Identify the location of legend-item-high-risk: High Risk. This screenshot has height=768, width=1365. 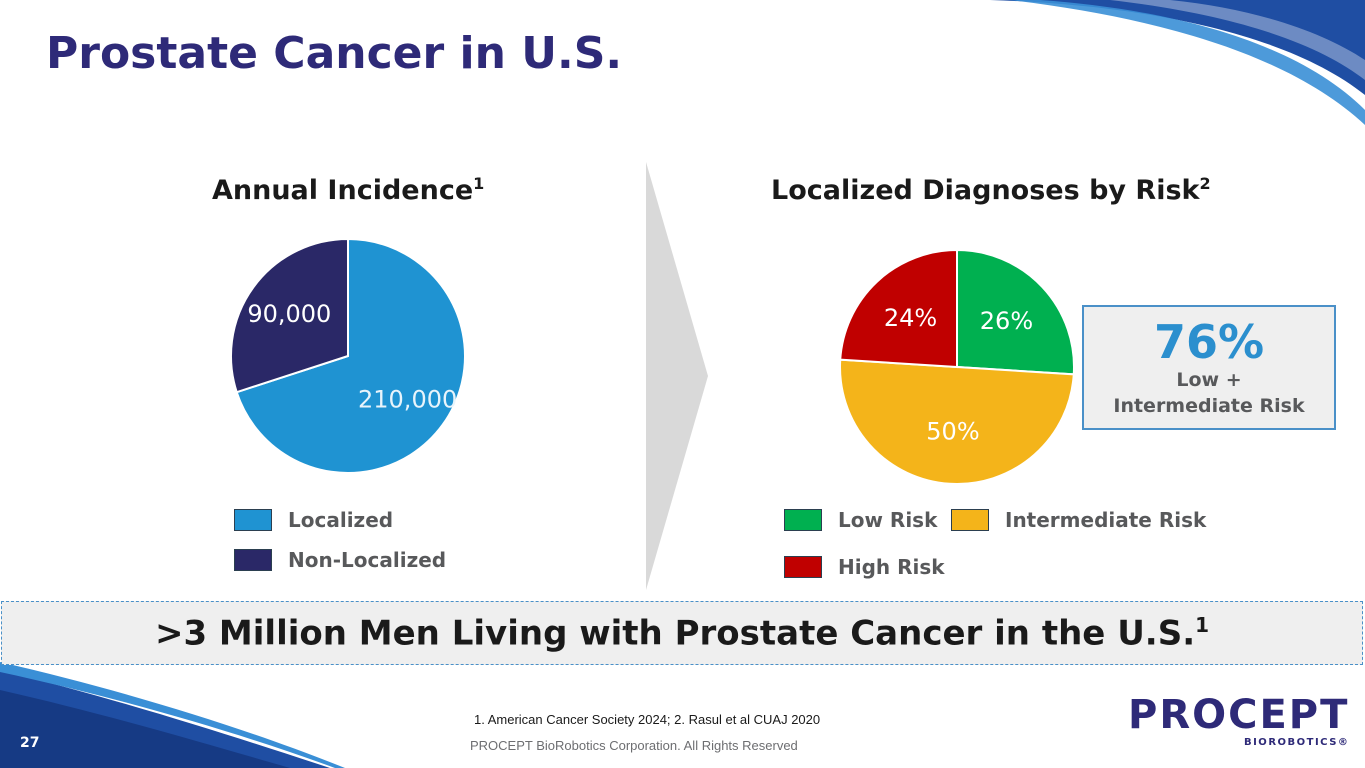
(864, 567).